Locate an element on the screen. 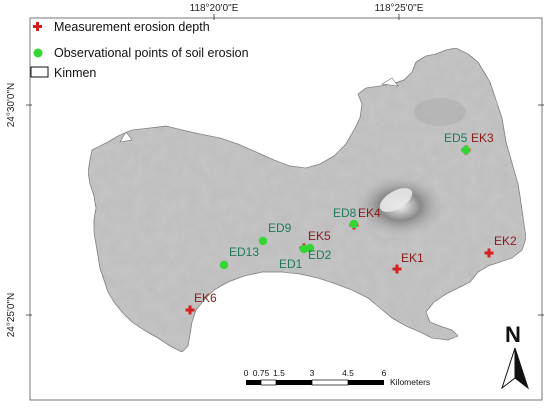  measurement-point-label-ek2: EK2 is located at coordinates (505, 241).